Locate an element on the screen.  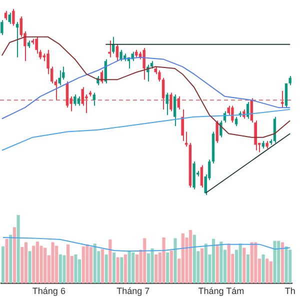
x-tick-label: Th is located at coordinates (290, 291).